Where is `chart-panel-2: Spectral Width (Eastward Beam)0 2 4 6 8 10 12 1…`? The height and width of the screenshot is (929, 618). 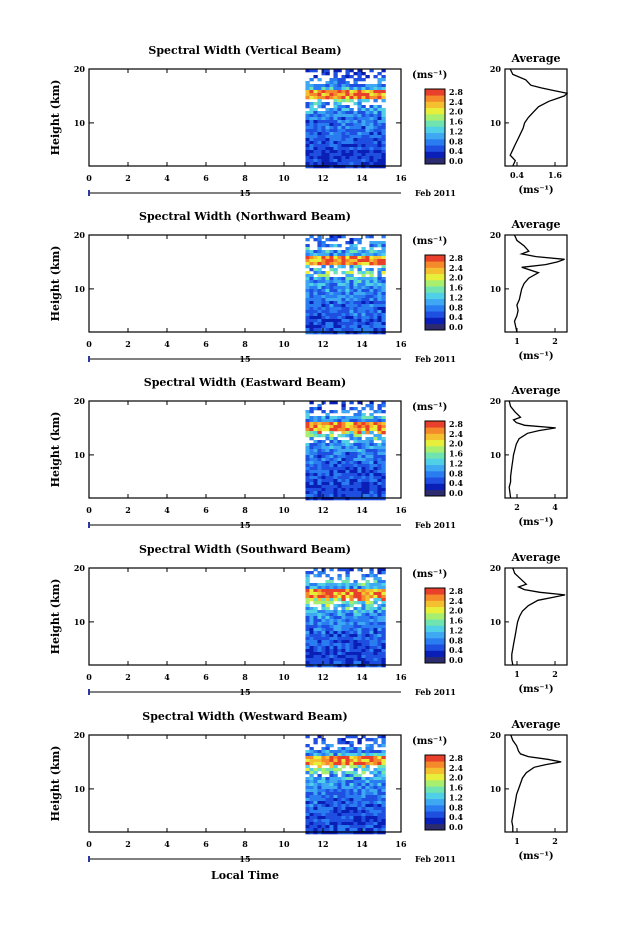 chart-panel-2: Spectral Width (Eastward Beam)0 2 4 6 8 10 12 1… is located at coordinates (308, 453).